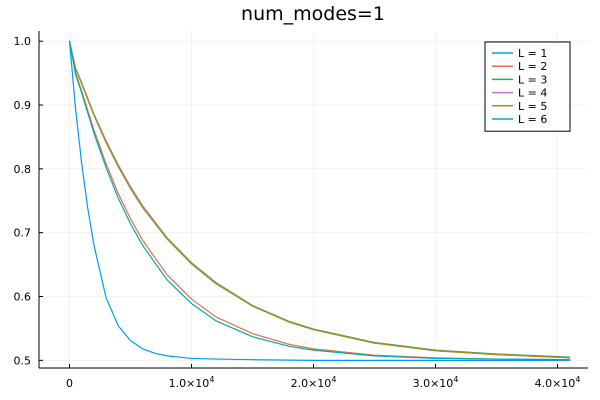  What do you see at coordinates (314, 382) in the screenshot?
I see `x-tick-label: 2.0×10⁴` at bounding box center [314, 382].